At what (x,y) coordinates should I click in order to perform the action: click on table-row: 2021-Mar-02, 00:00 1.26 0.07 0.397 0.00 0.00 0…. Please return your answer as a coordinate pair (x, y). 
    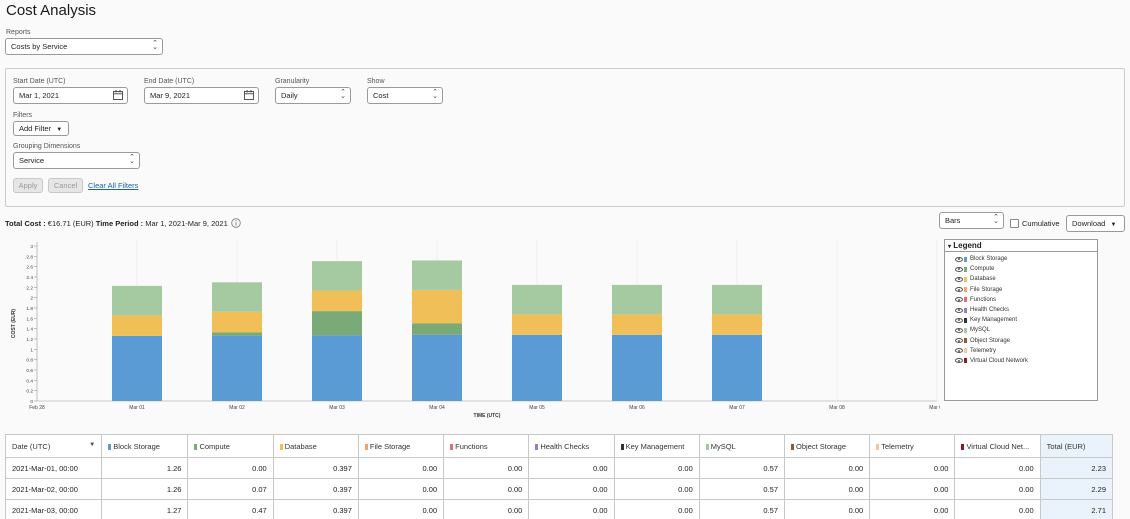
    Looking at the image, I should click on (559, 489).